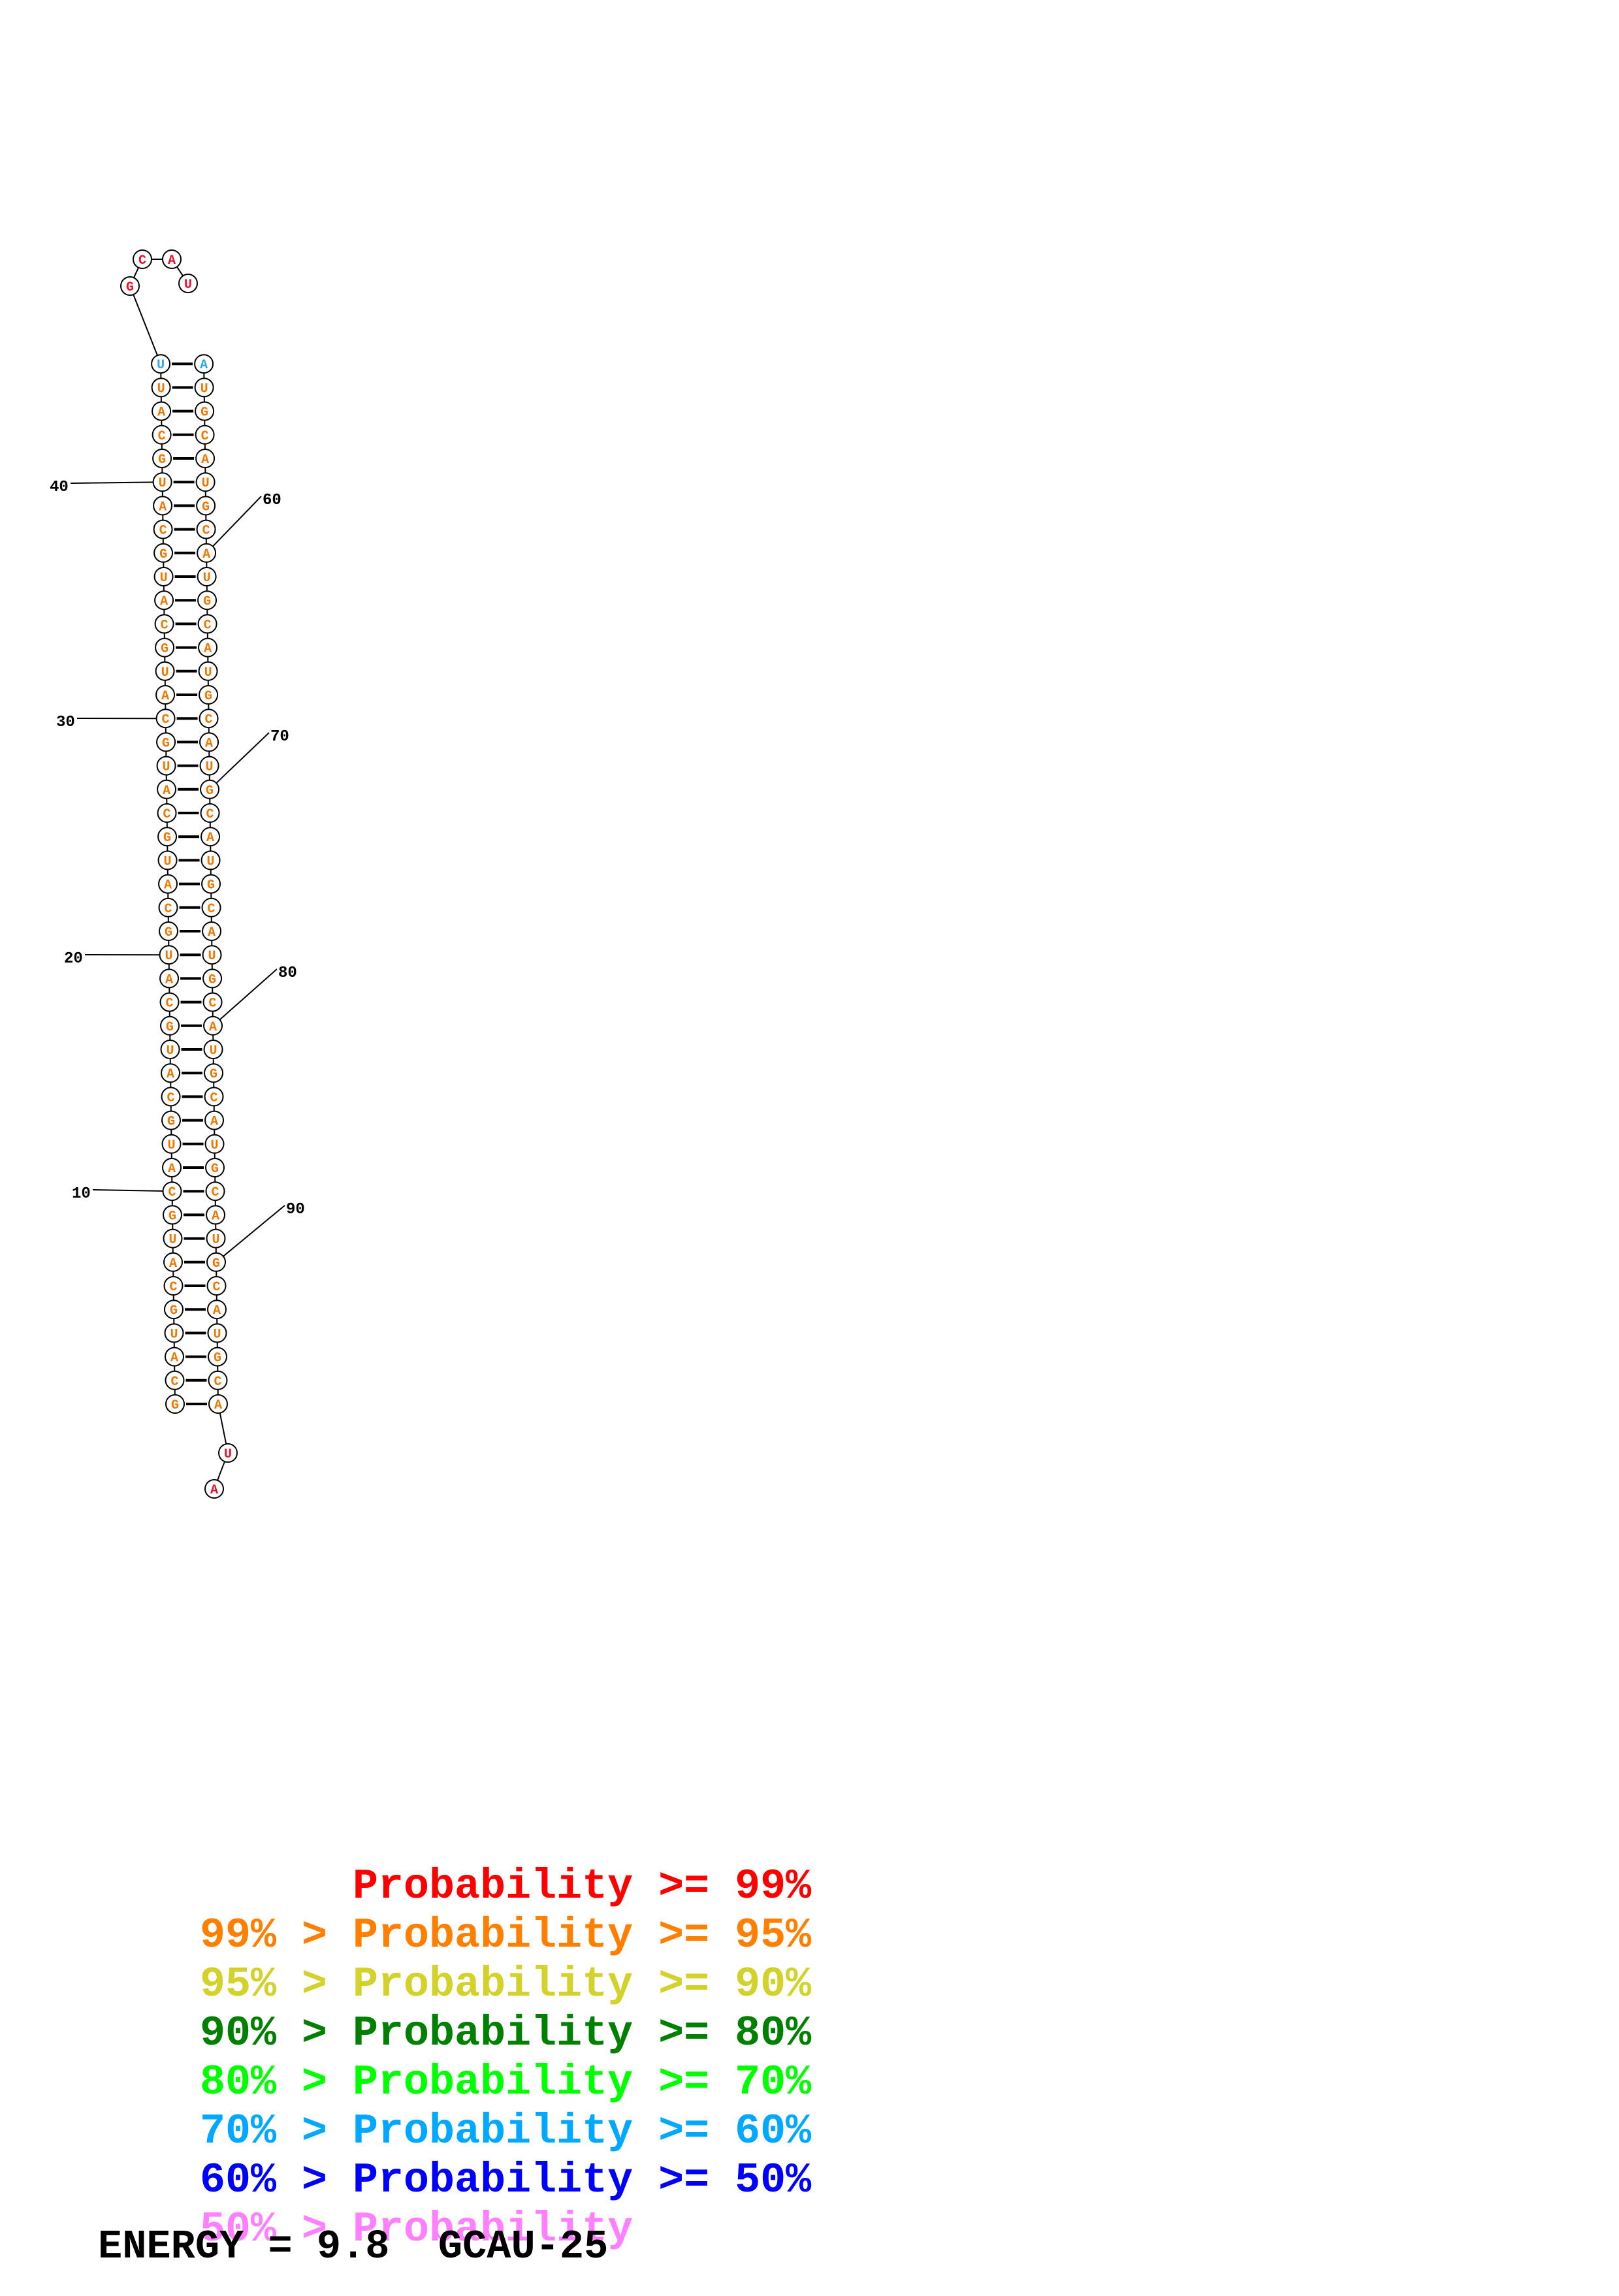 The width and height of the screenshot is (1619, 2296). I want to click on nucleotide-88: A, so click(215, 1214).